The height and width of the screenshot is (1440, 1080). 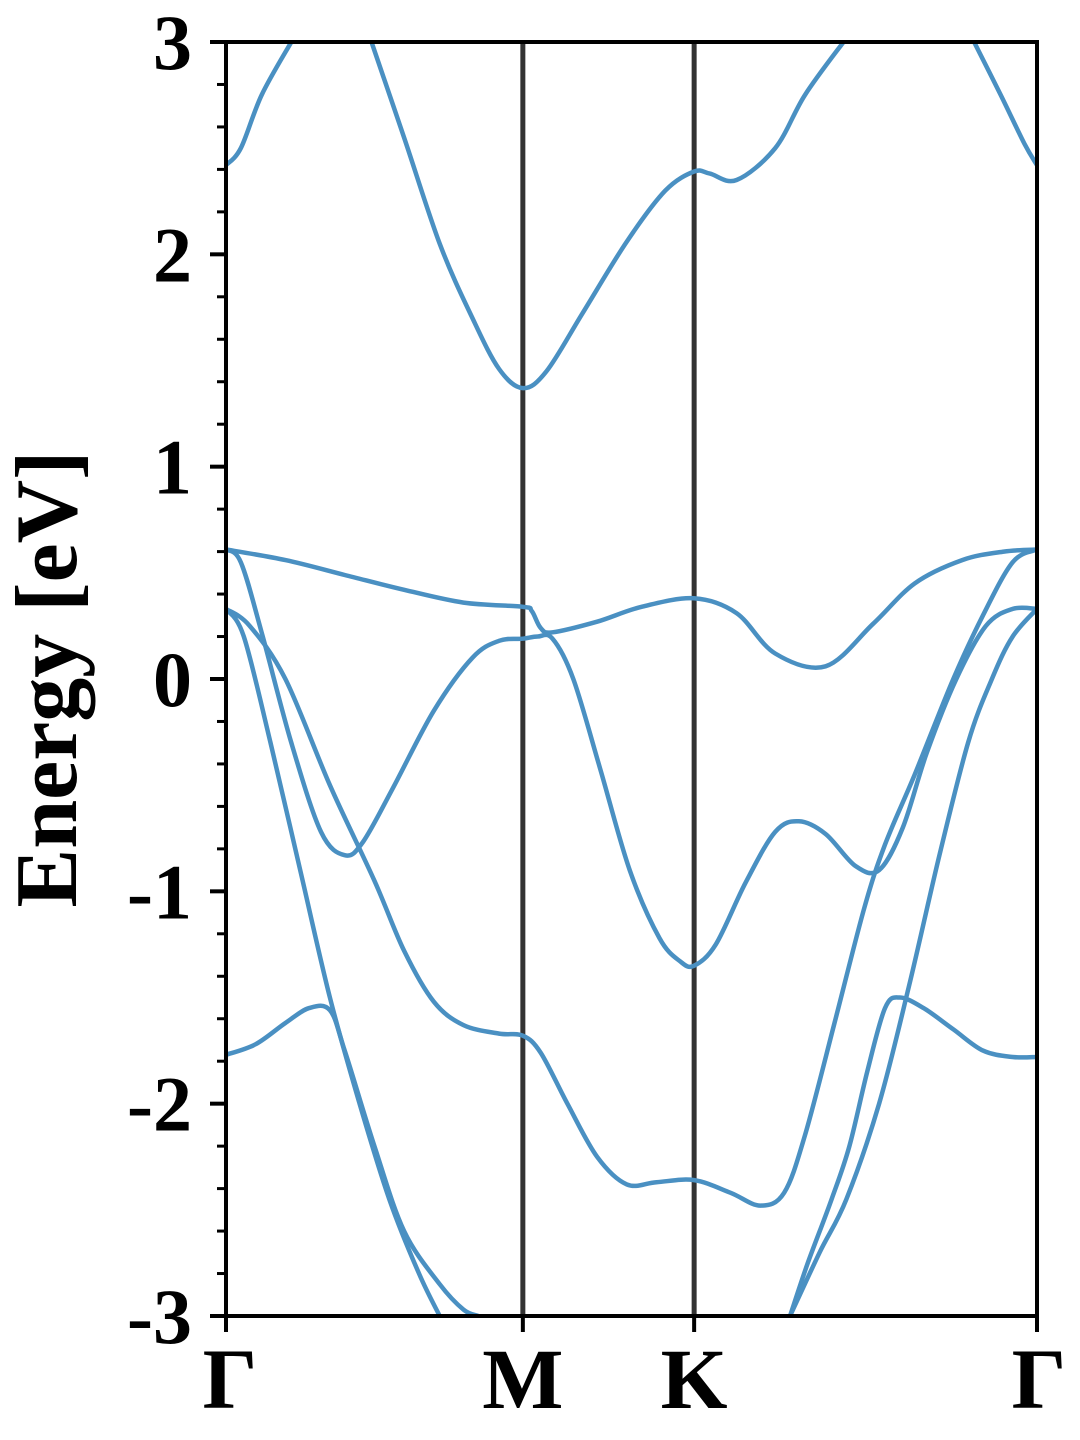 What do you see at coordinates (159, 891) in the screenshot?
I see `y-tick-label: -1` at bounding box center [159, 891].